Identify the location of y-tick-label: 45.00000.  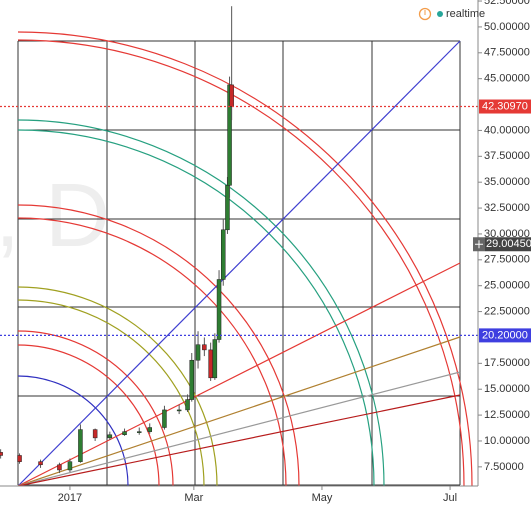
(507, 79).